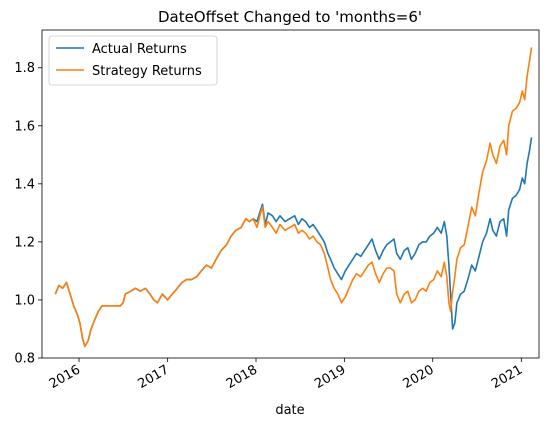 The width and height of the screenshot is (547, 425). What do you see at coordinates (24, 300) in the screenshot?
I see `y-tick-label: 1.0` at bounding box center [24, 300].